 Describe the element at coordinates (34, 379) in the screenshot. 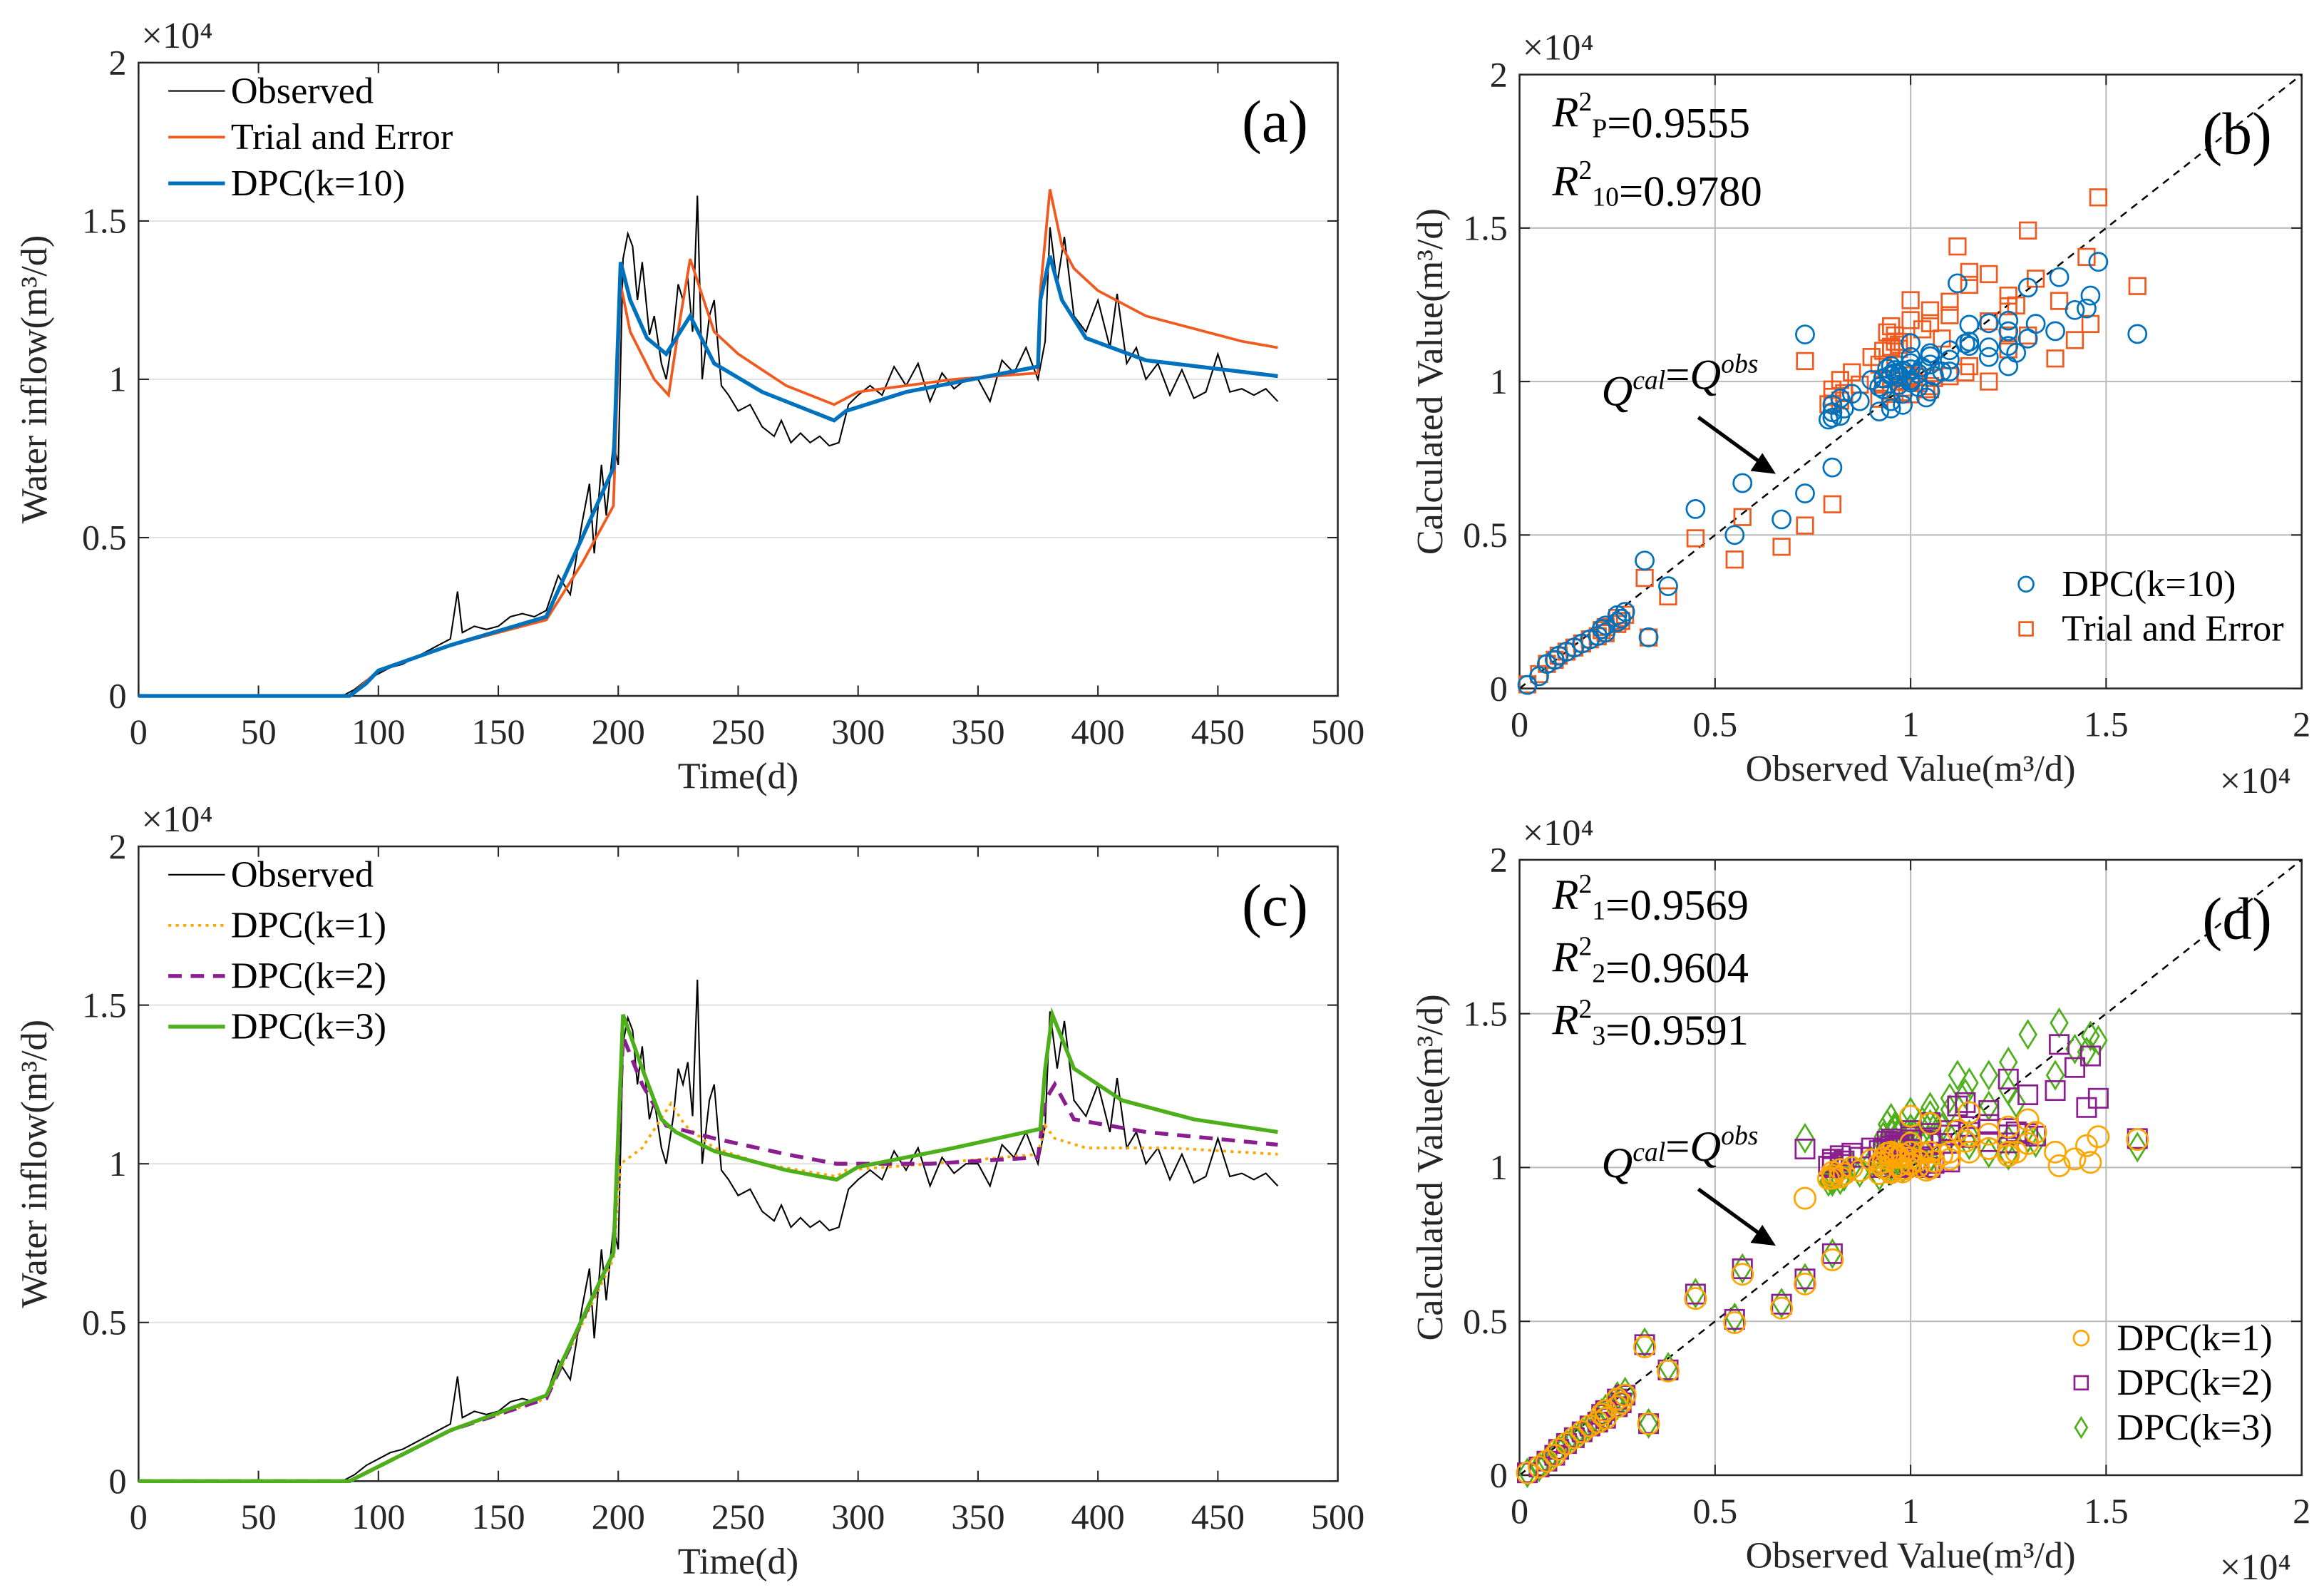

I see `y-axis-label: Water inflow(m³/d)` at that location.